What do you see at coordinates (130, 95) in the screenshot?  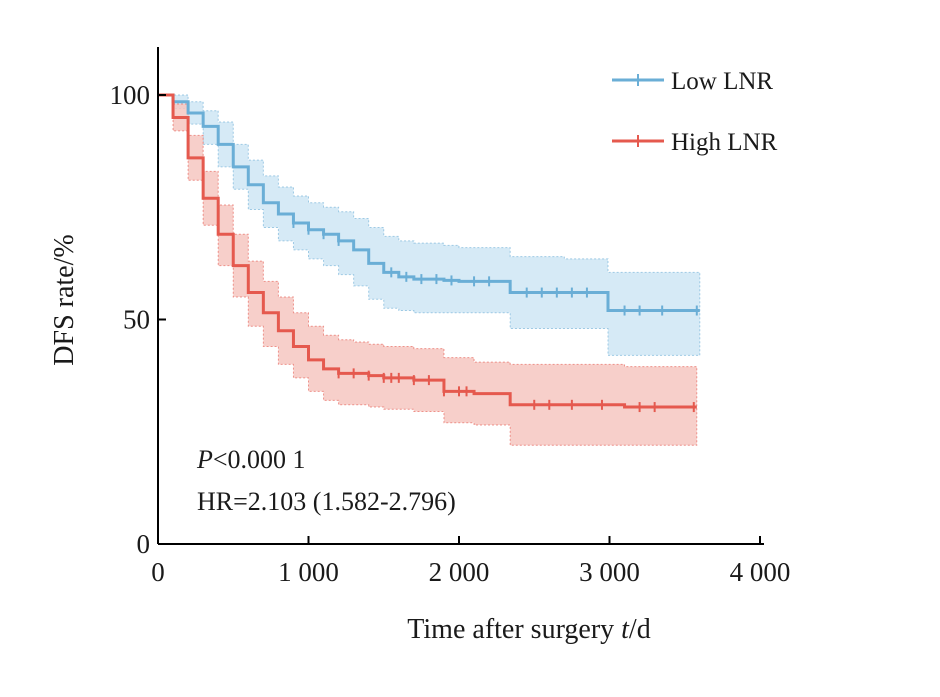 I see `y-tick-label: 100` at bounding box center [130, 95].